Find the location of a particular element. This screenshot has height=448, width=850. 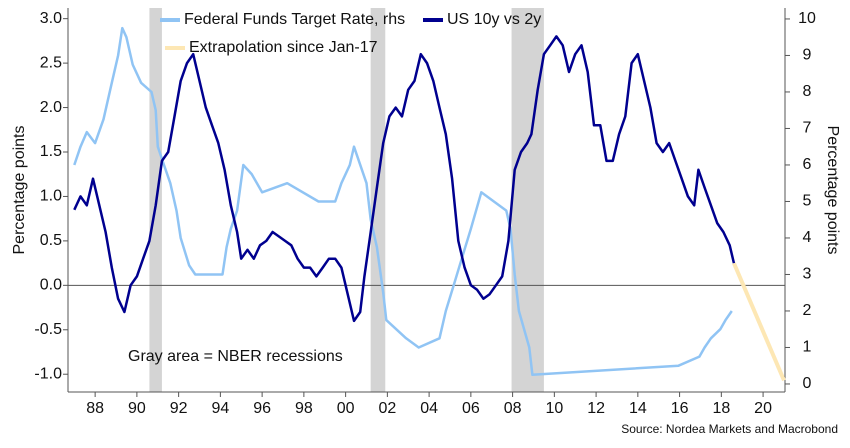

y2-tick-label: 4 is located at coordinates (807, 237).